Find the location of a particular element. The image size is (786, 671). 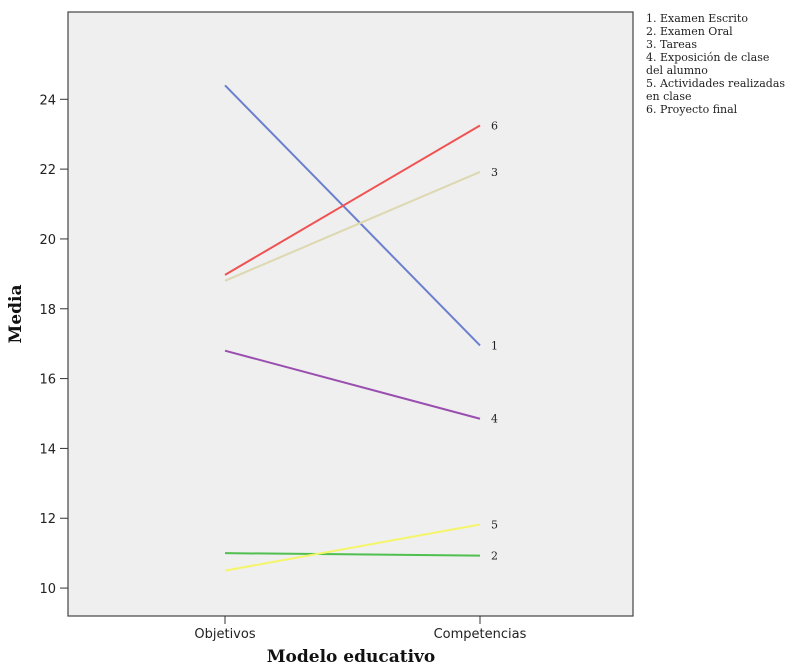

legend-entry-1: 1. Examen Escrito is located at coordinates (697, 18).